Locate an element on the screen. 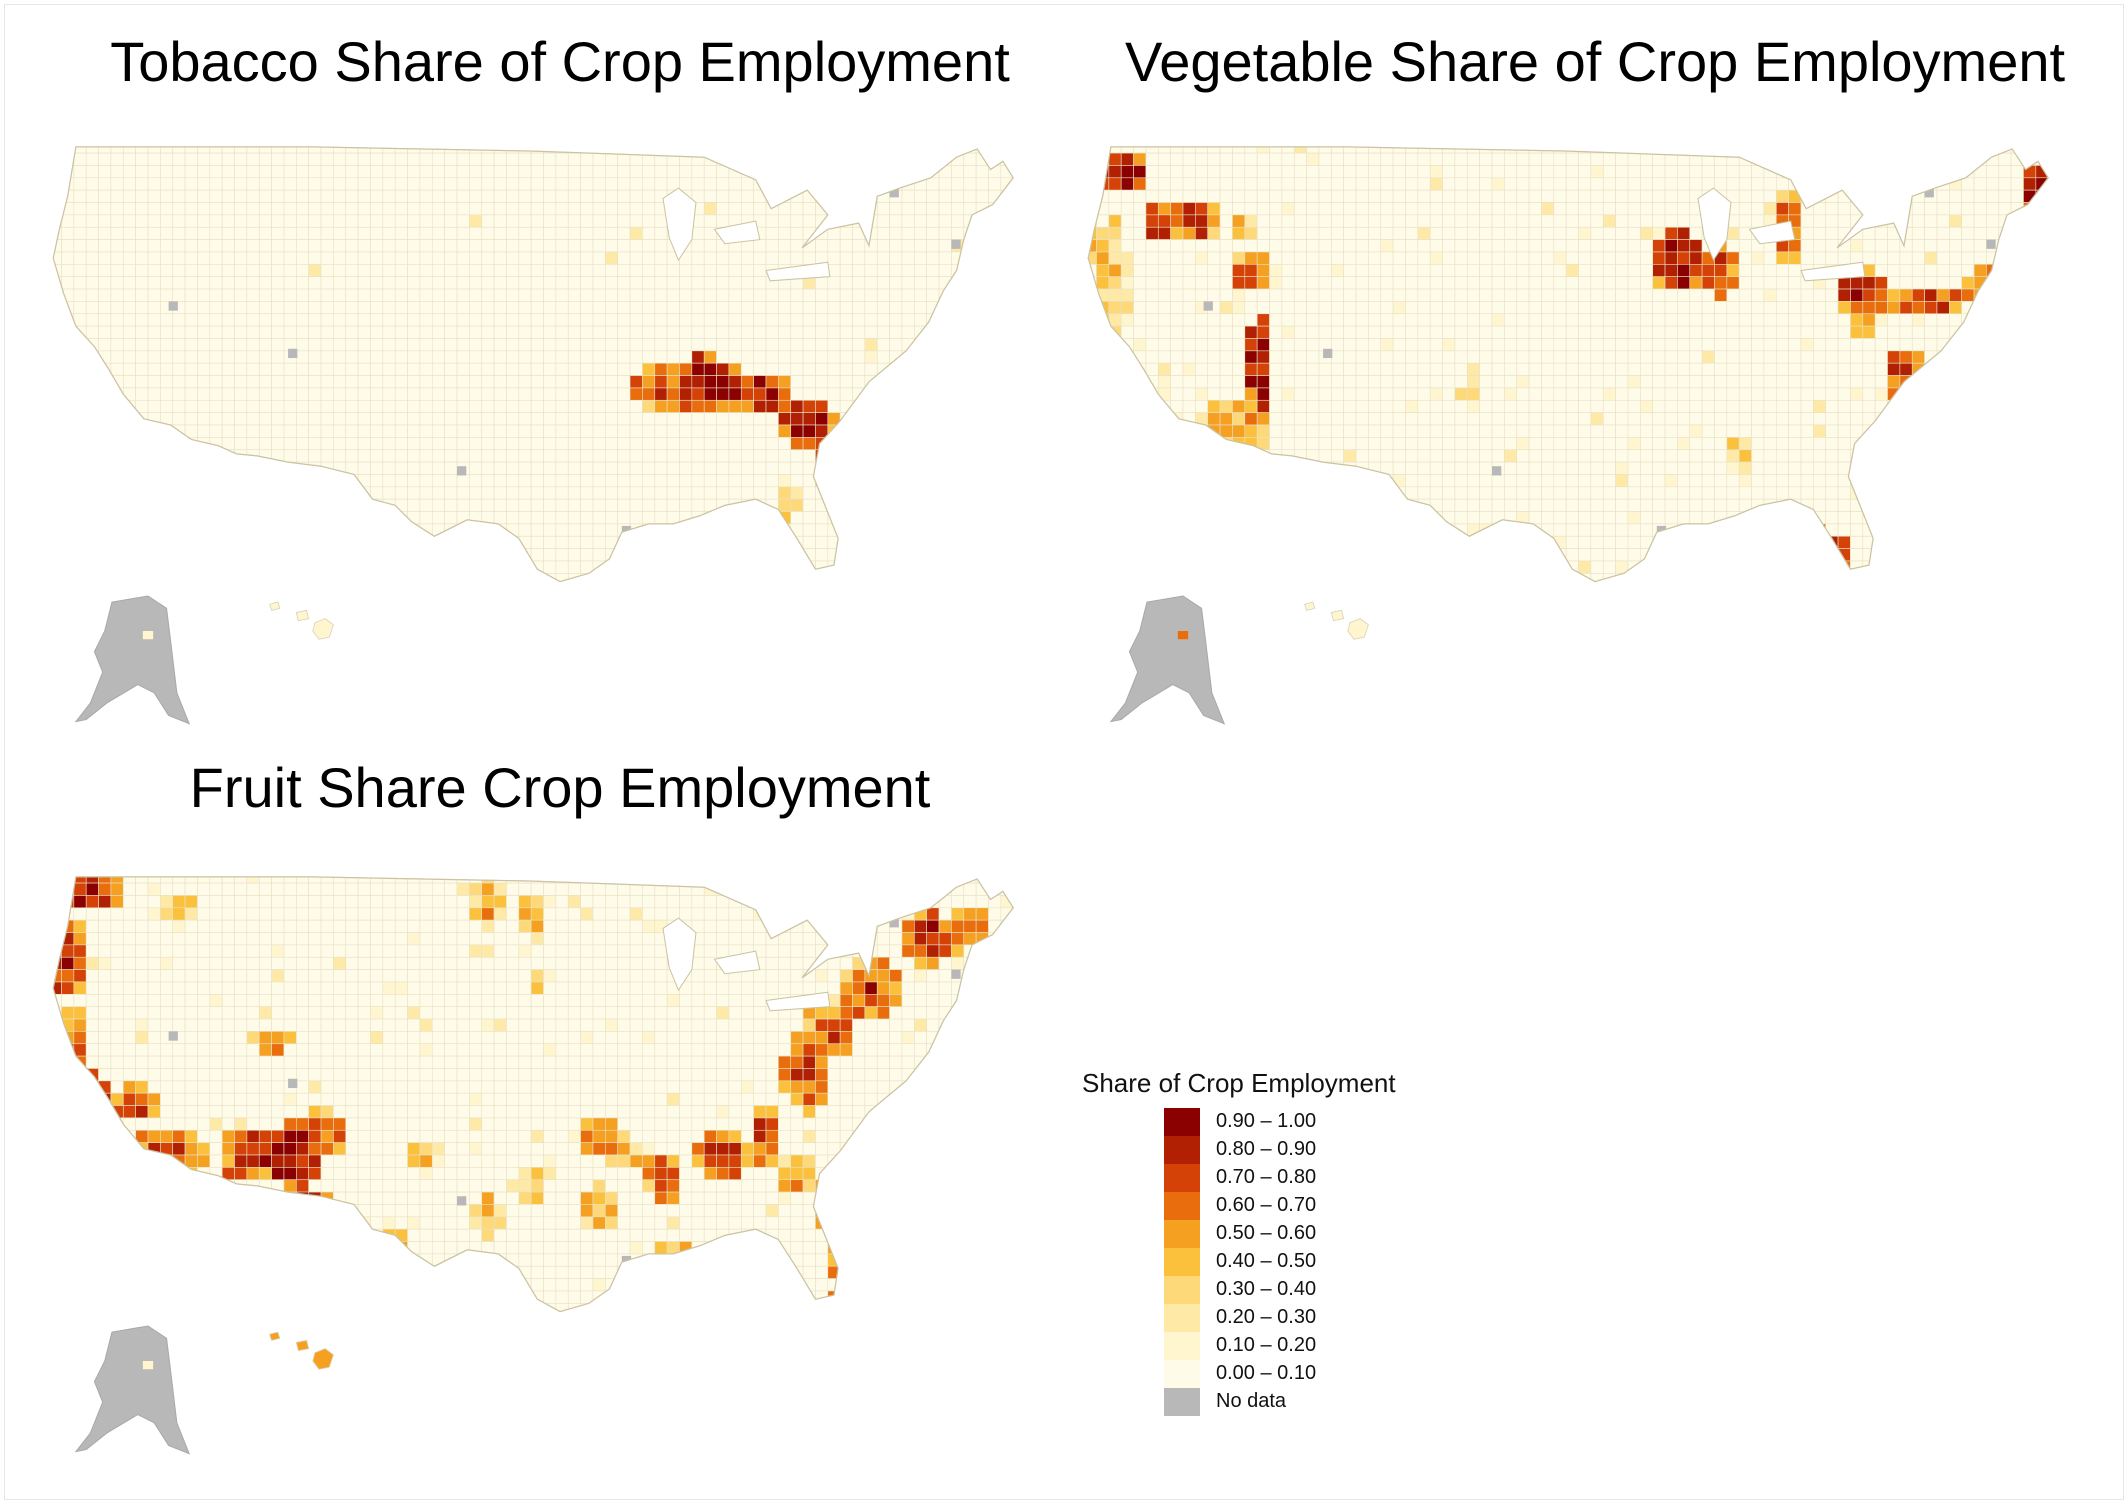  panel-title: Vegetable Share of Crop Employment is located at coordinates (1595, 61).